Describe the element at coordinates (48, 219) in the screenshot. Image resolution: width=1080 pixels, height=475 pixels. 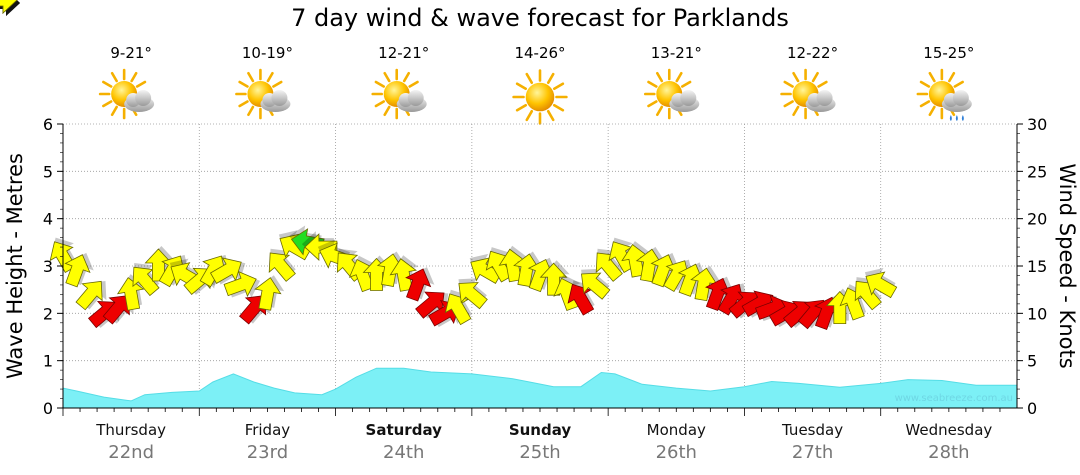
I see `left-tick-label: 4` at that location.